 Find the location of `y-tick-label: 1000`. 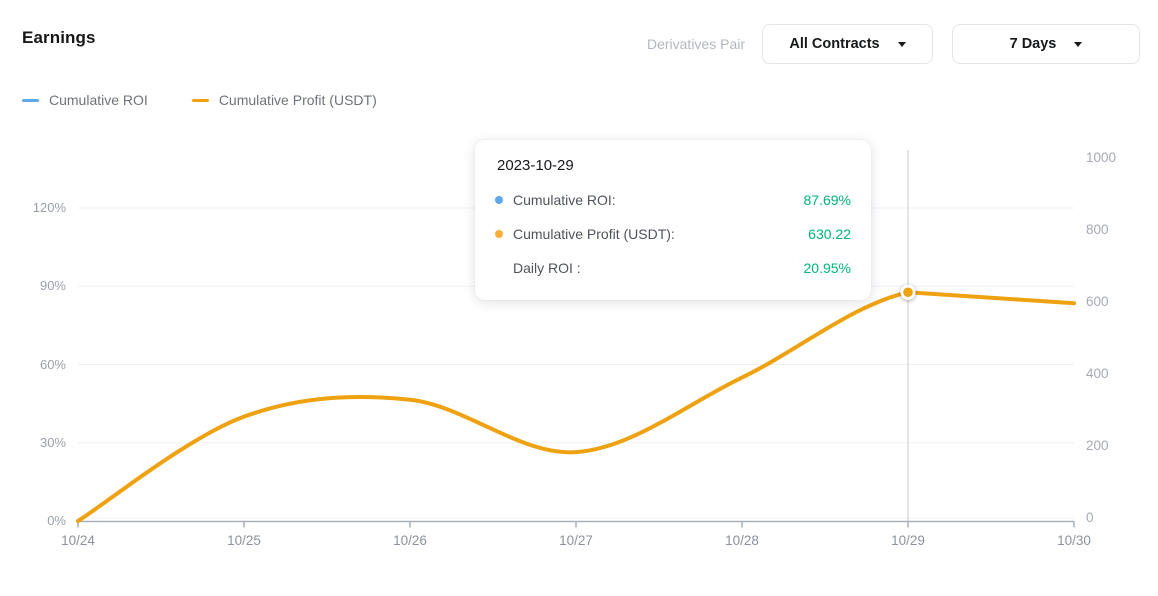

y-tick-label: 1000 is located at coordinates (1101, 157).